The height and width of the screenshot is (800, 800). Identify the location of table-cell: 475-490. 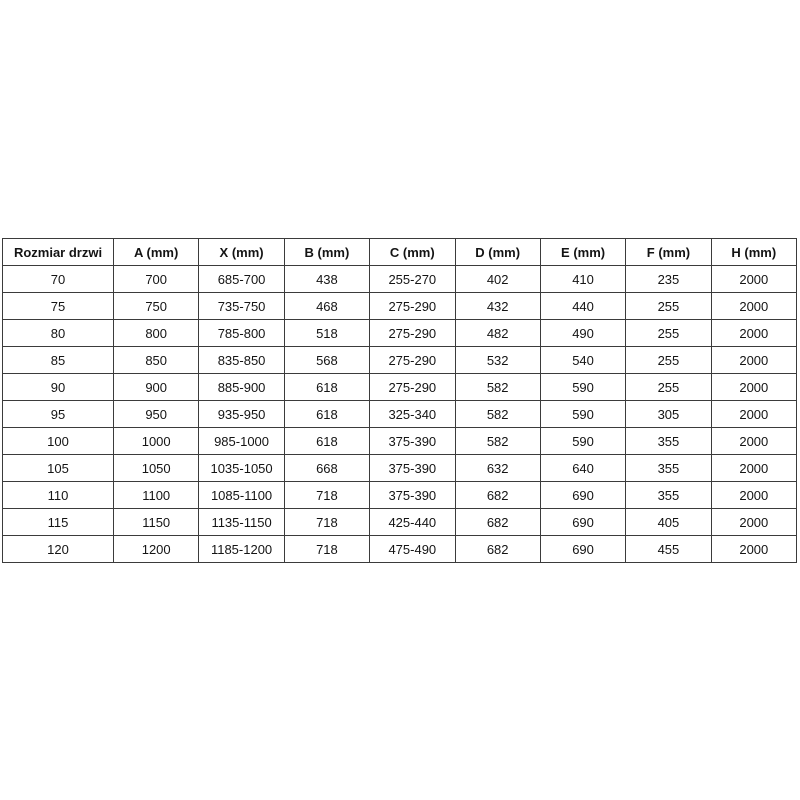
(412, 549).